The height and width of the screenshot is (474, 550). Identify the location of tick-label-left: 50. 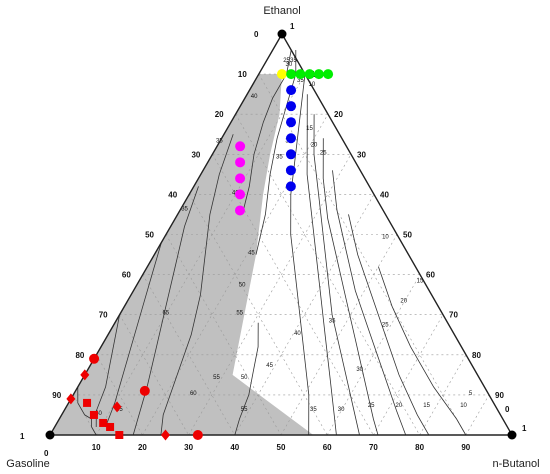
(149, 235).